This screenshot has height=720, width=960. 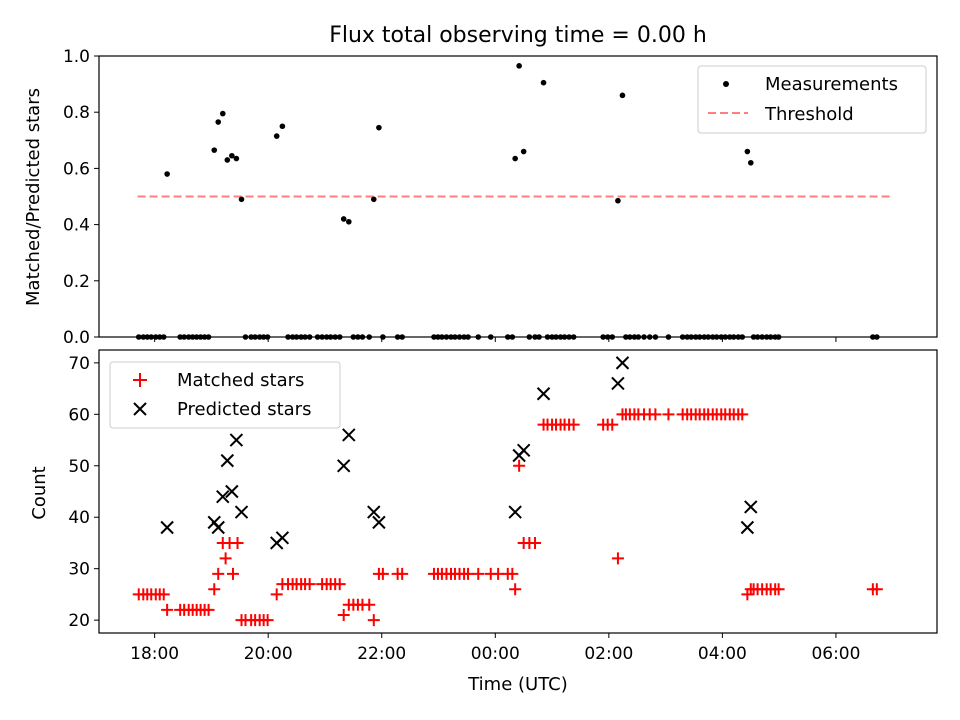 I want to click on x-tick-label: 06:00, so click(x=835, y=654).